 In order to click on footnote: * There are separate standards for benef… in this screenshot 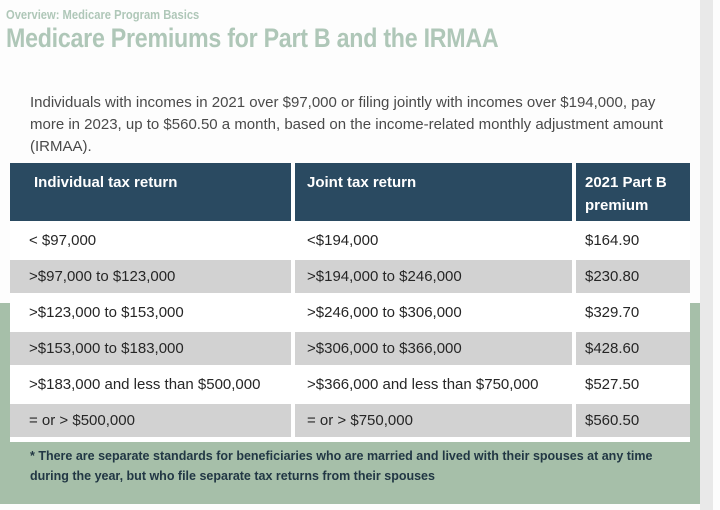, I will do `click(341, 466)`.